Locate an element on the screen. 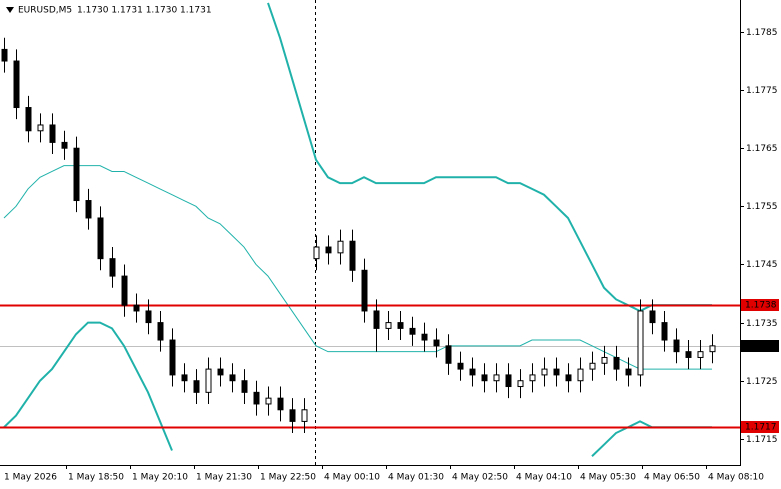 The image size is (781, 489). level-label: 1.1738 is located at coordinates (761, 306).